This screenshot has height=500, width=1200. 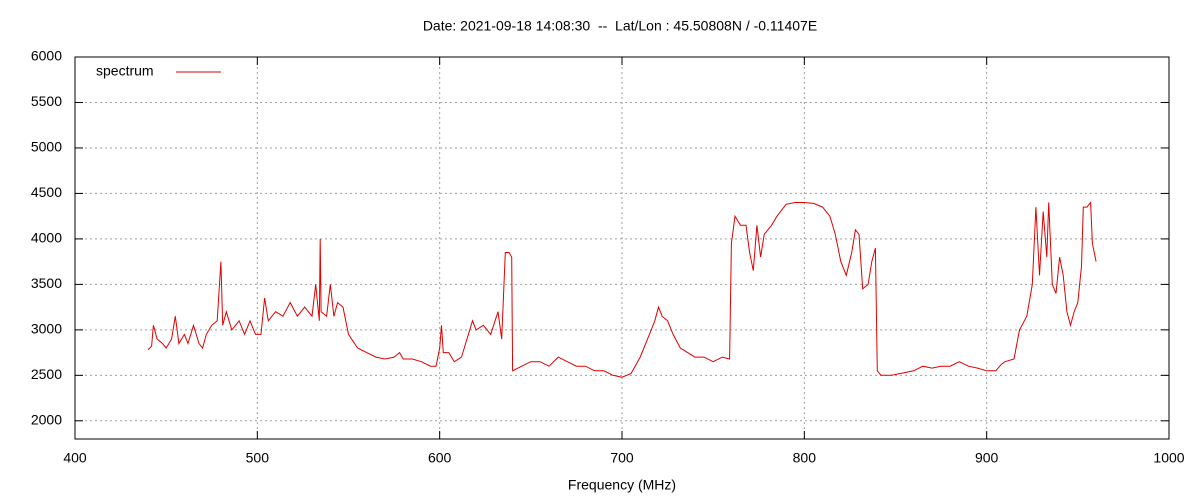 I want to click on x-axis-label: Frequency (MHz), so click(x=622, y=485).